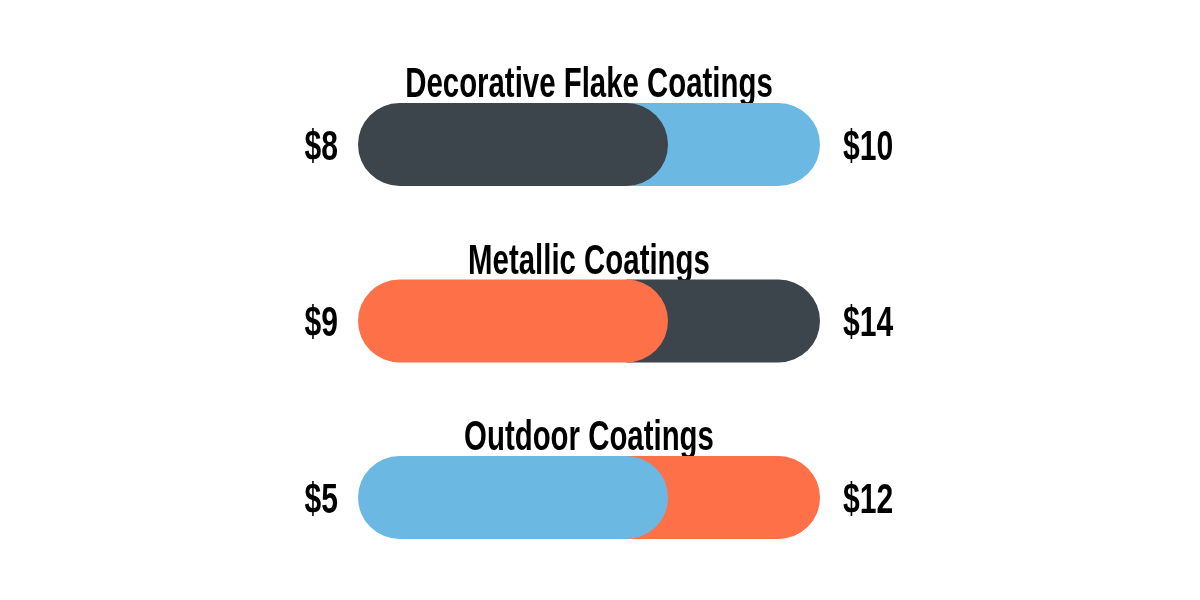 Image resolution: width=1200 pixels, height=600 pixels. I want to click on data-label: $10, so click(868, 144).